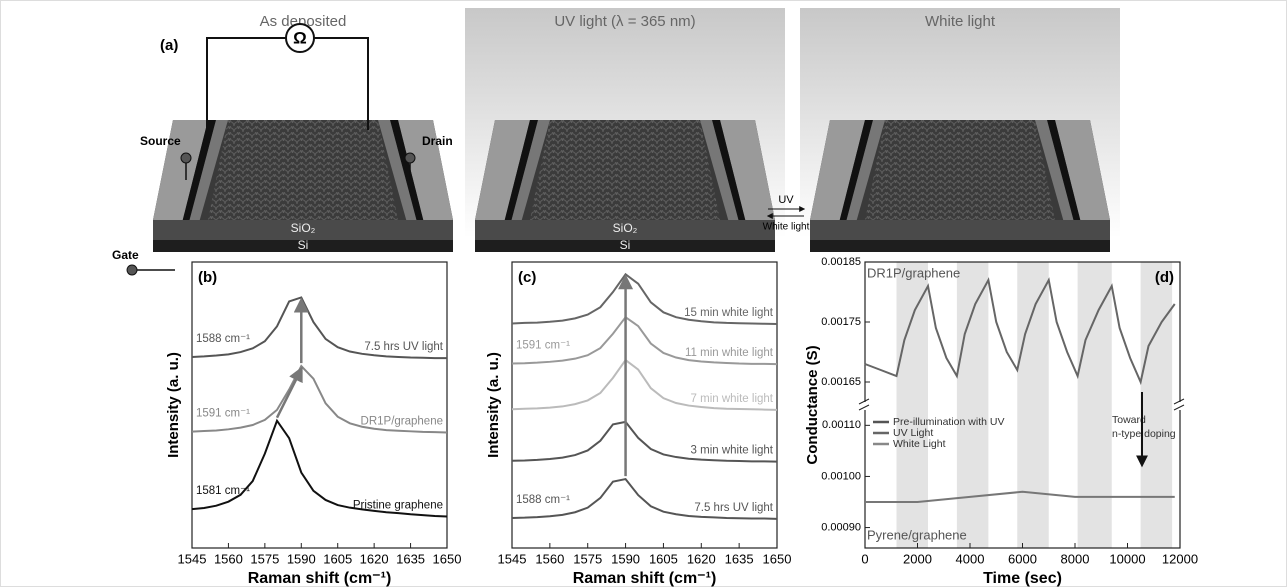 The height and width of the screenshot is (587, 1287). I want to click on circuit-wire, so click(287, 83).